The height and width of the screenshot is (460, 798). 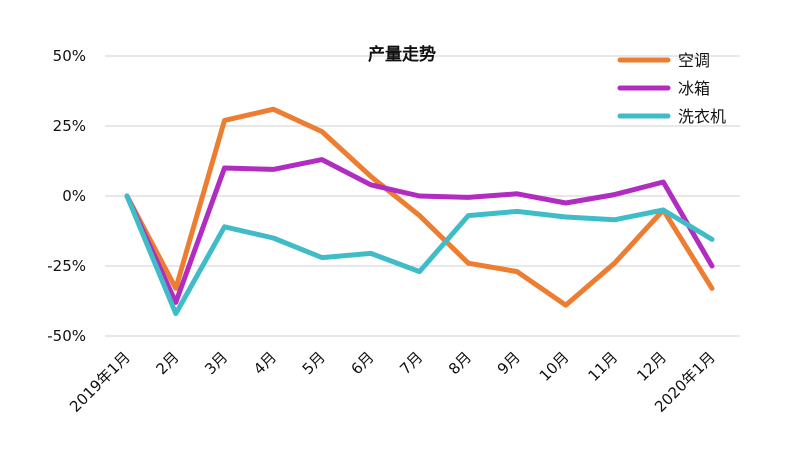 I want to click on x-tick-label: 6月, so click(x=362, y=363).